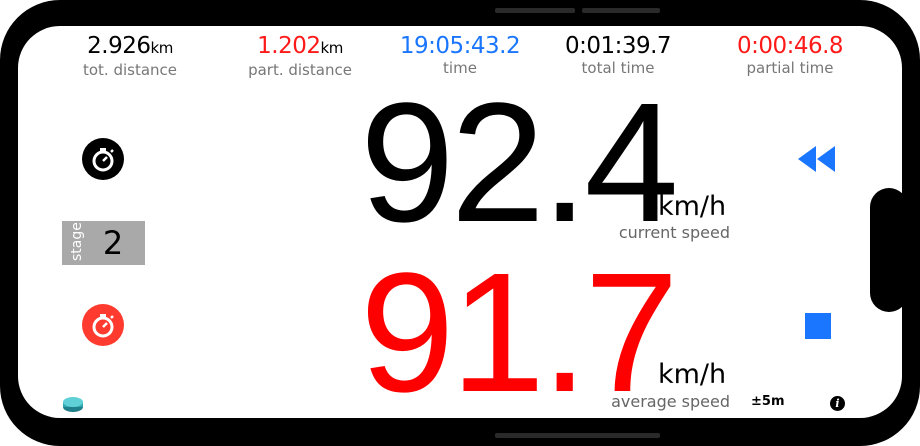 The width and height of the screenshot is (920, 446). I want to click on stage-selector: stage 2, so click(103, 243).